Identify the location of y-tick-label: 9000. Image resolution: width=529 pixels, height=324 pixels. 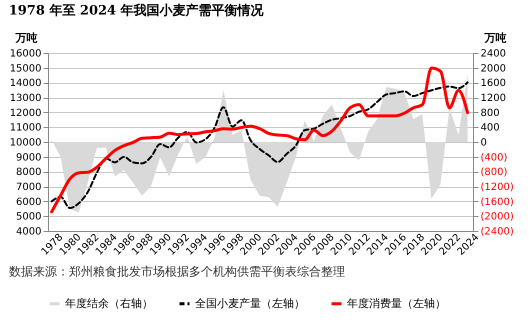
(29, 158).